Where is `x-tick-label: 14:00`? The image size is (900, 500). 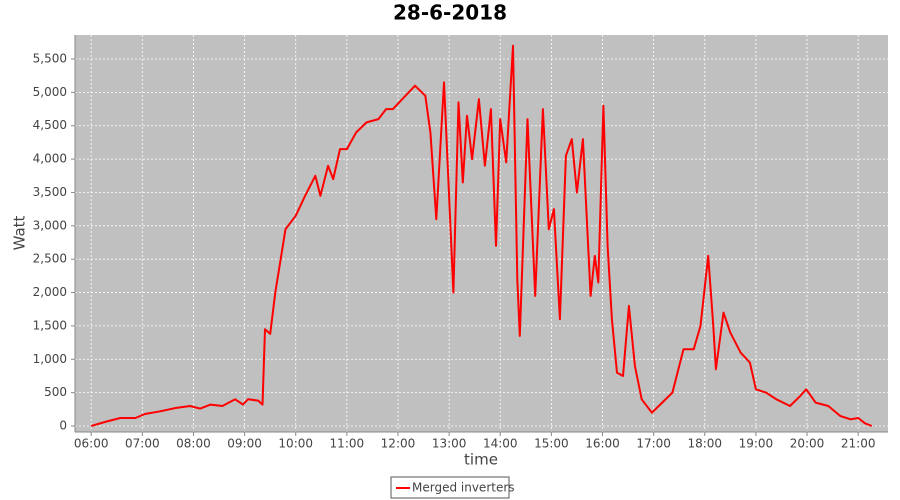
x-tick-label: 14:00 is located at coordinates (500, 444).